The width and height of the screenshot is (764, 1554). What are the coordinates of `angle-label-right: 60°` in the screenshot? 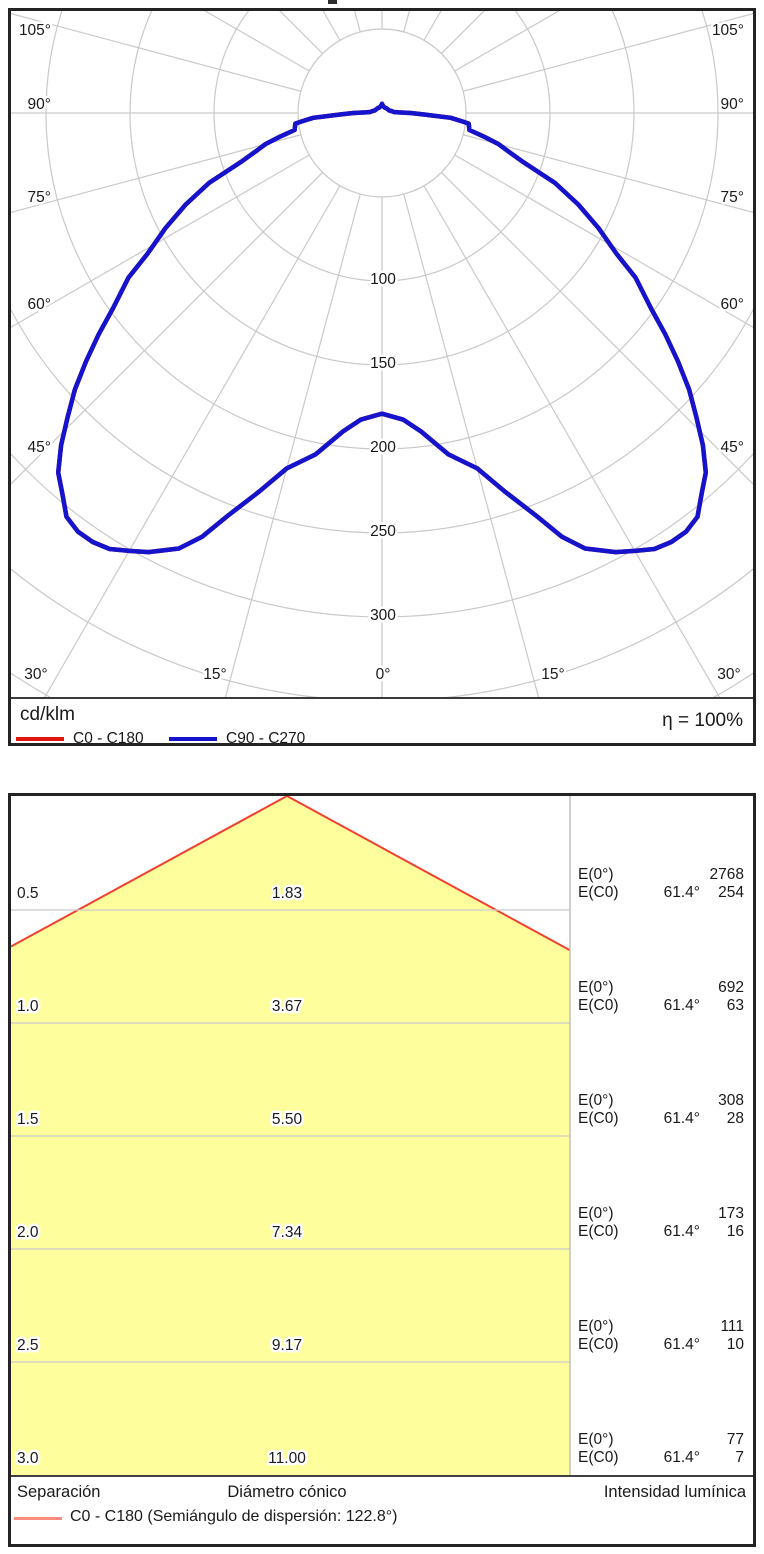 It's located at (732, 304).